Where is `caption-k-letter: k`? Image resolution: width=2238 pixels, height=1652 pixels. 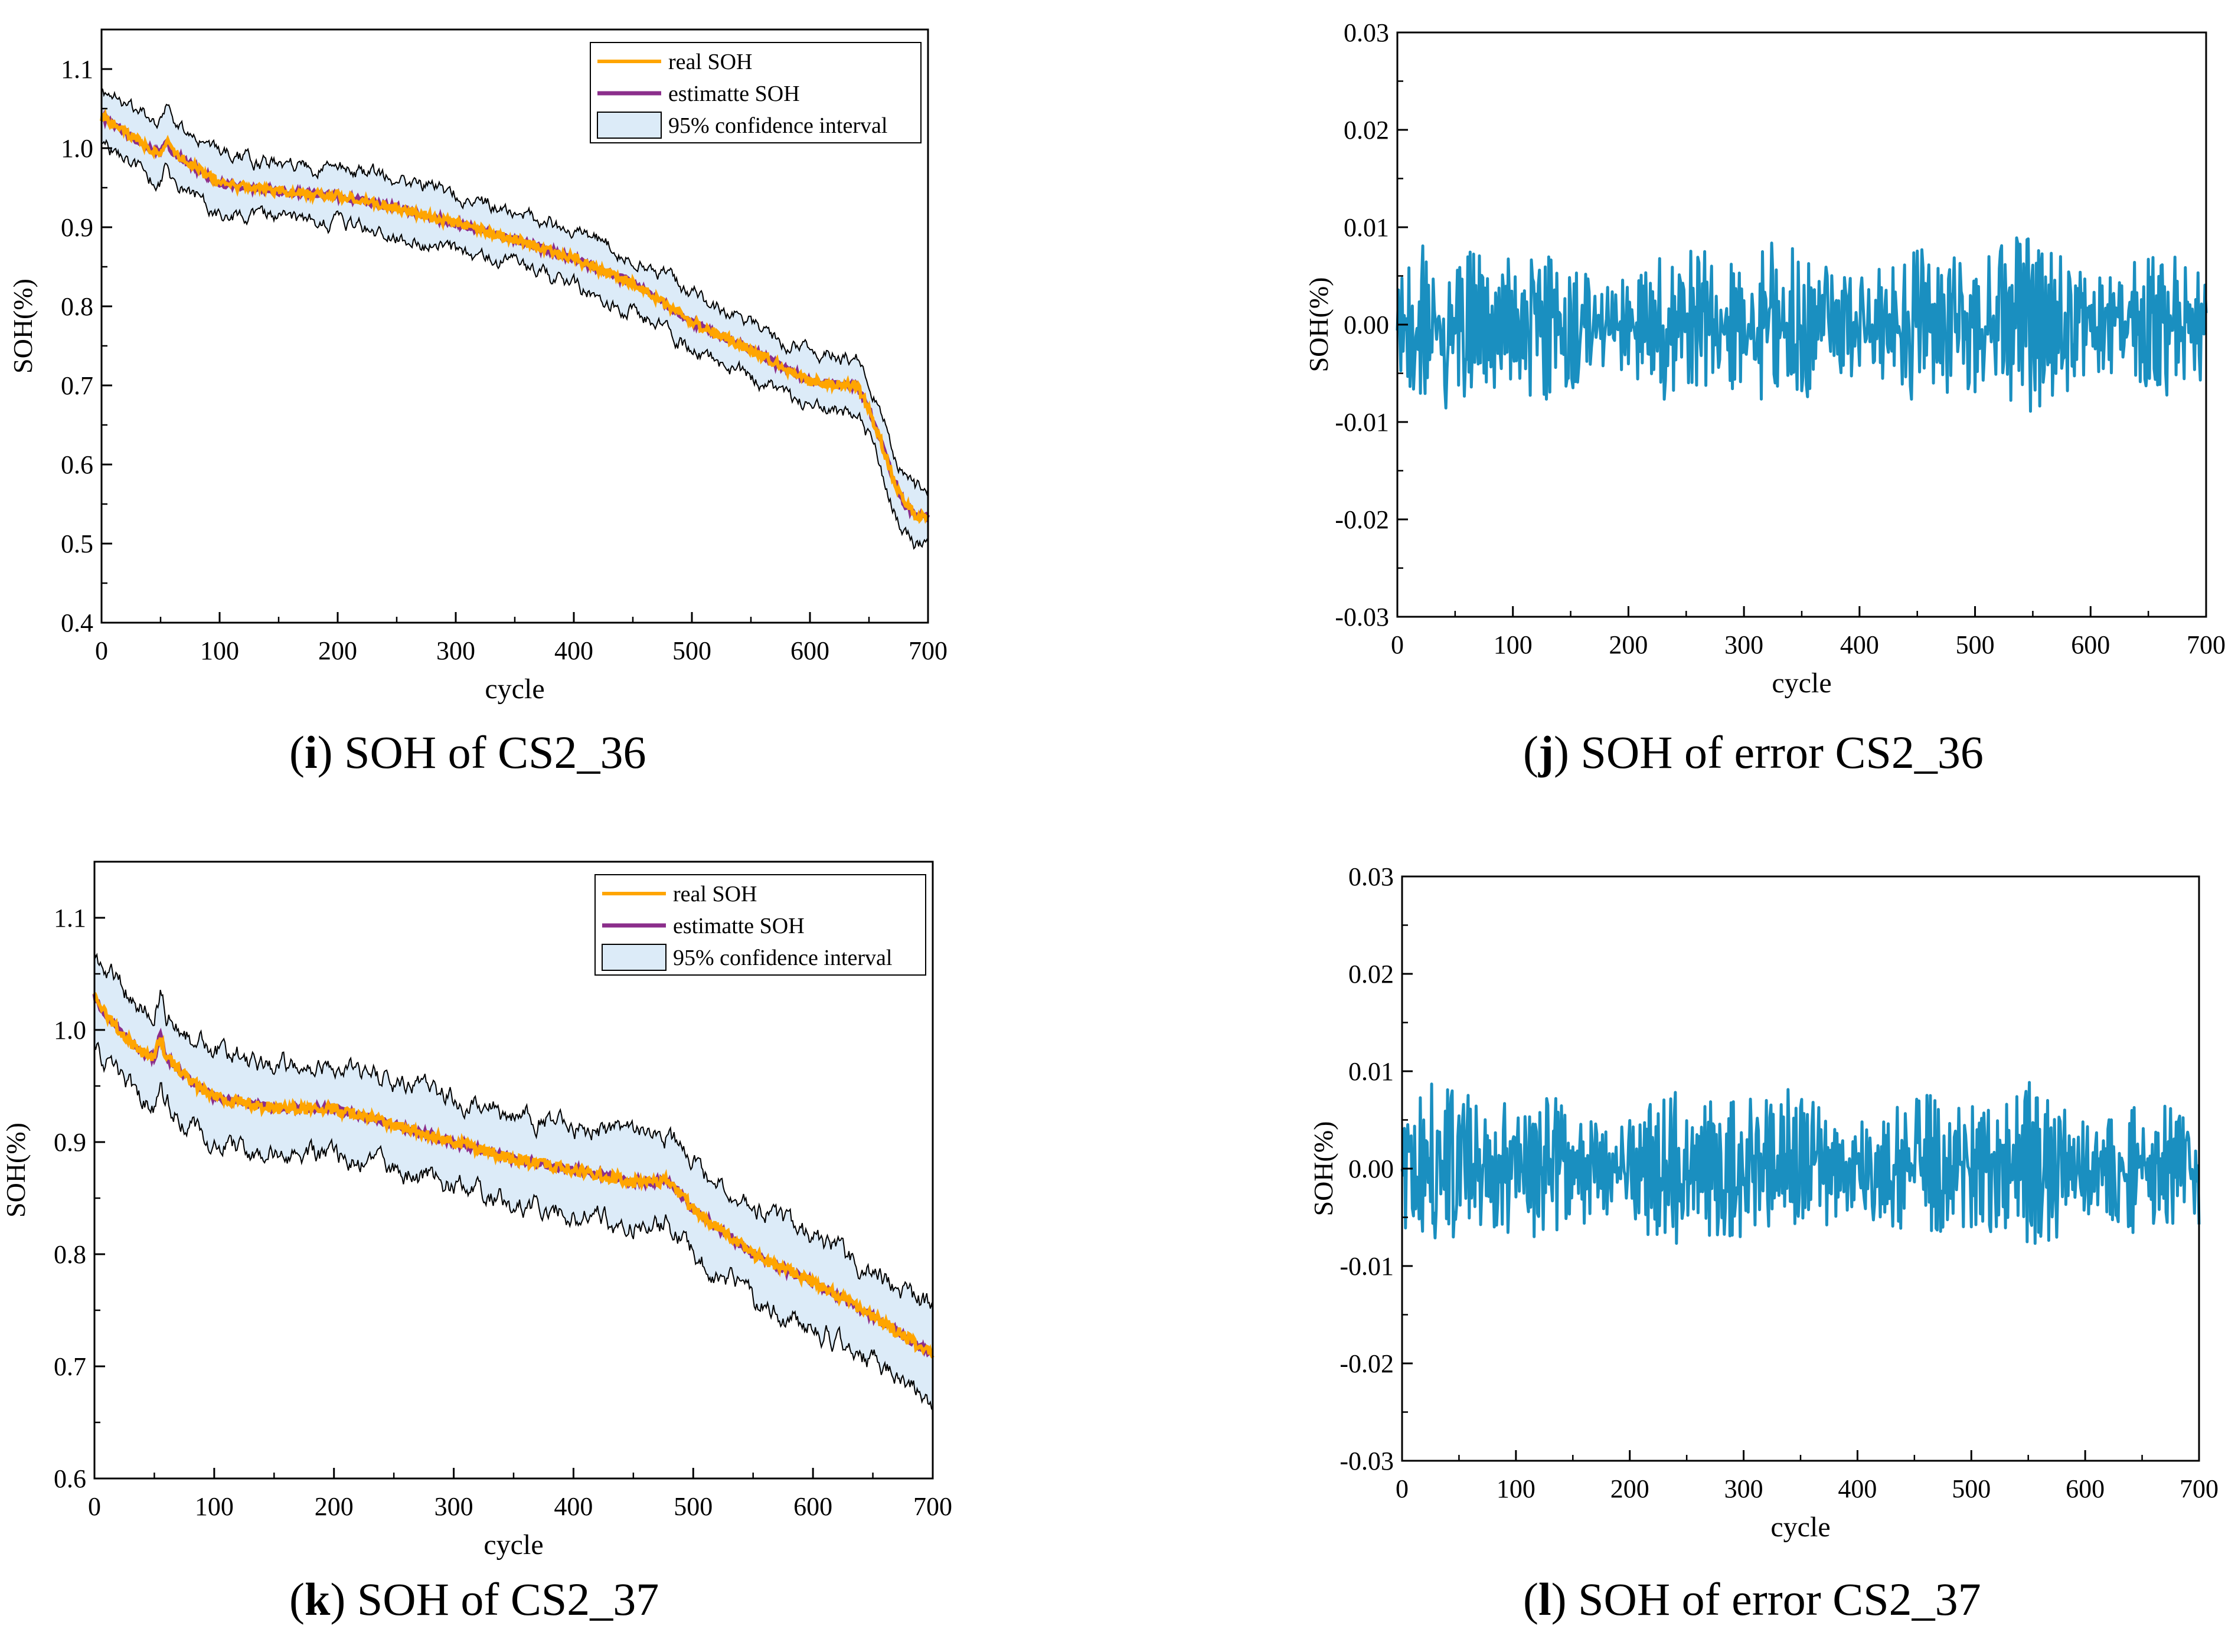 caption-k-letter: k is located at coordinates (317, 1600).